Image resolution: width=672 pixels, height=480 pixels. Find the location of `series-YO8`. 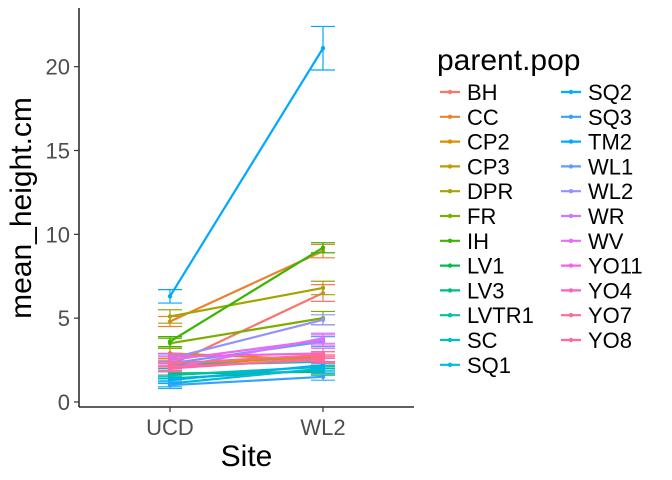

series-YO8 is located at coordinates (246, 363).